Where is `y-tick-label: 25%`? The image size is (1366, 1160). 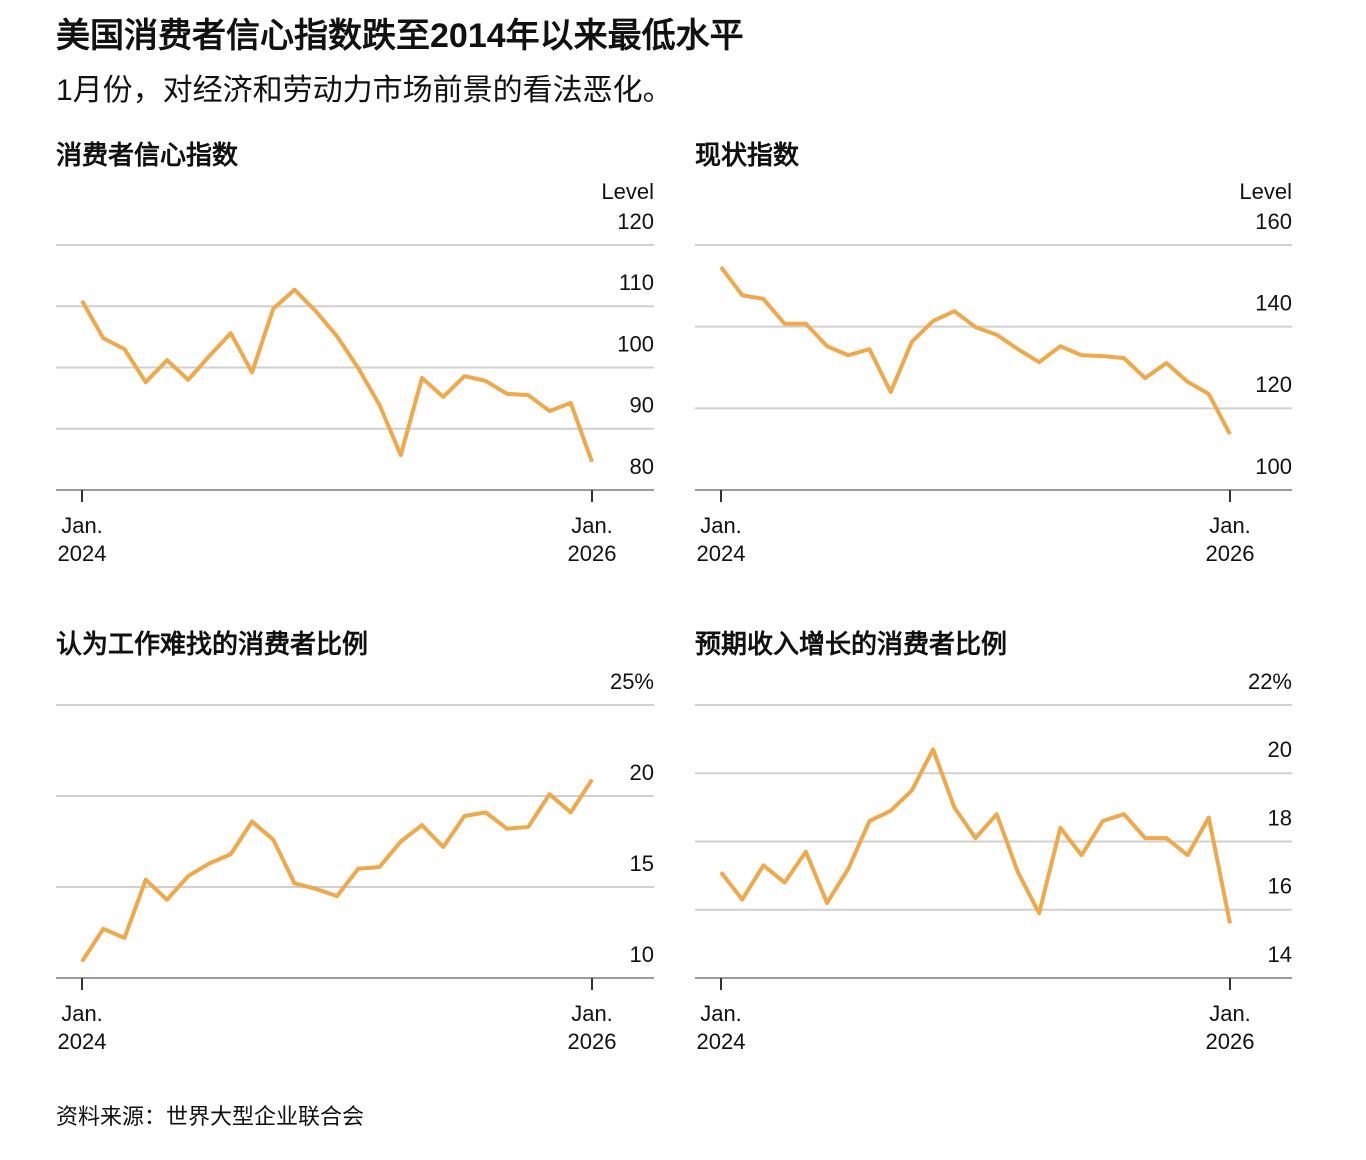
y-tick-label: 25% is located at coordinates (632, 681).